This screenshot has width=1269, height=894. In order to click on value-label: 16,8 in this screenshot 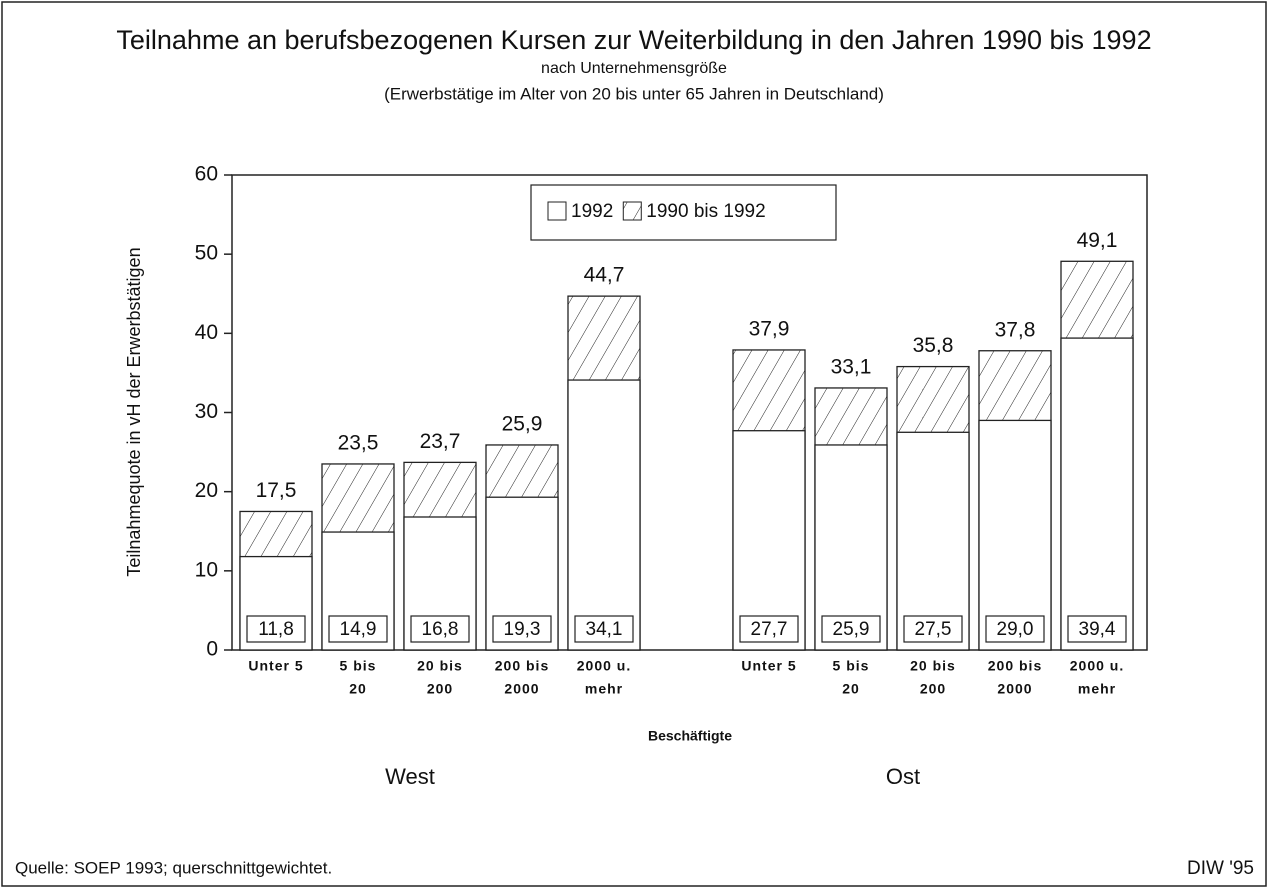, I will do `click(440, 629)`.